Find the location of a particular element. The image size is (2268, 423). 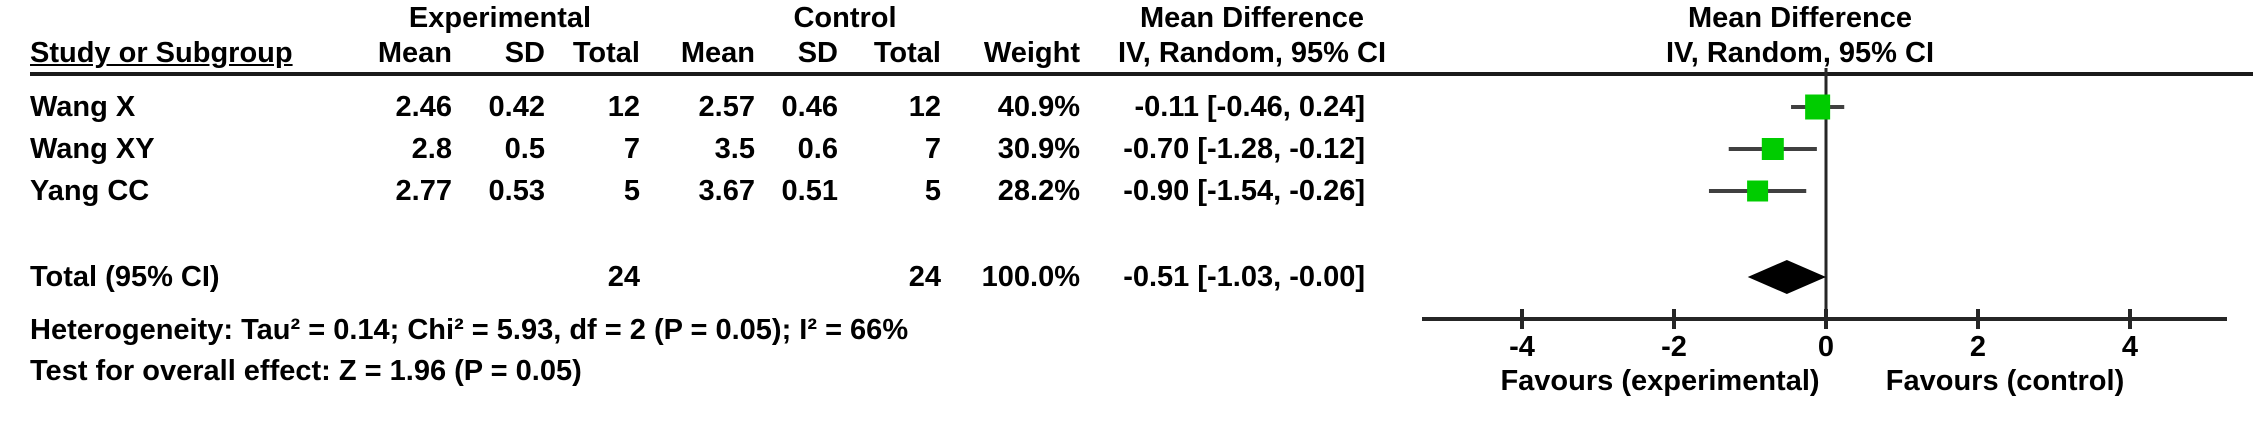

study-ctl-sd: 0.46 is located at coordinates (809, 107).